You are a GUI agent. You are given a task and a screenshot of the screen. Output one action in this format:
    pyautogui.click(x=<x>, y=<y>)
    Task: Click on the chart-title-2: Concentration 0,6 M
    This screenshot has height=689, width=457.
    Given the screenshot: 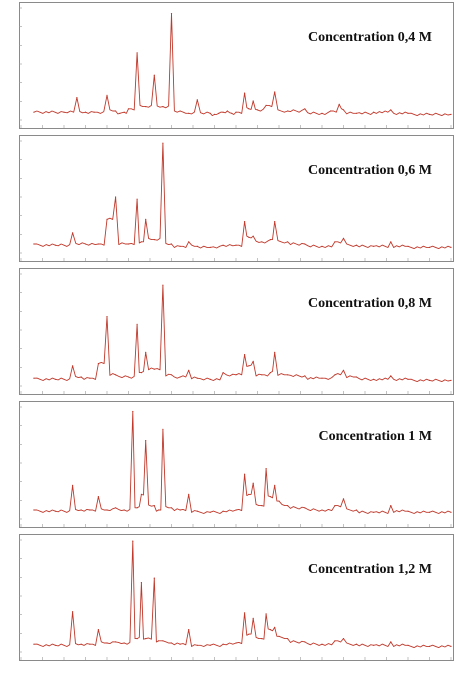 What is the action you would take?
    pyautogui.click(x=369, y=170)
    